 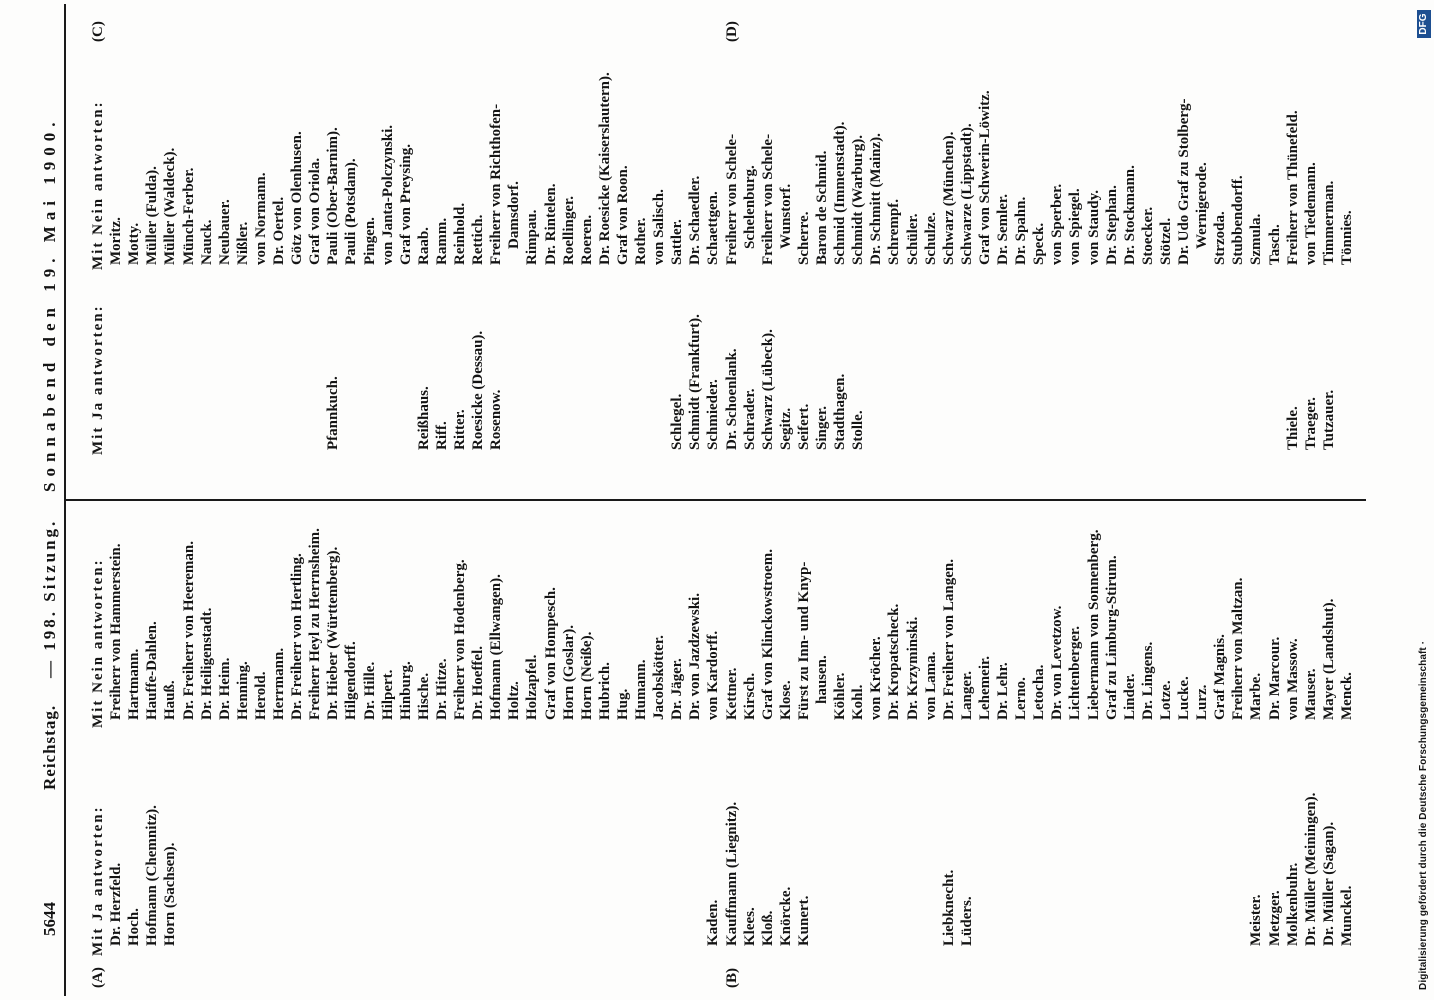 I want to click on member-name: Klees., so click(x=749, y=926).